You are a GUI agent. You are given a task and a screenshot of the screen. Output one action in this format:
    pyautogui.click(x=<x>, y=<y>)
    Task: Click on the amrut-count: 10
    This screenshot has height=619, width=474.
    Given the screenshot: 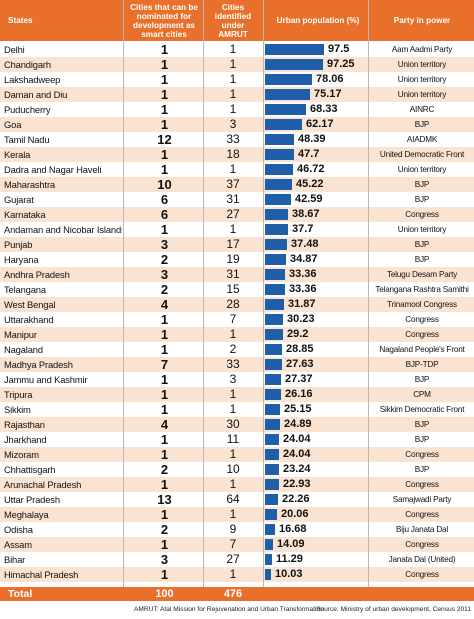 What is the action you would take?
    pyautogui.click(x=233, y=469)
    